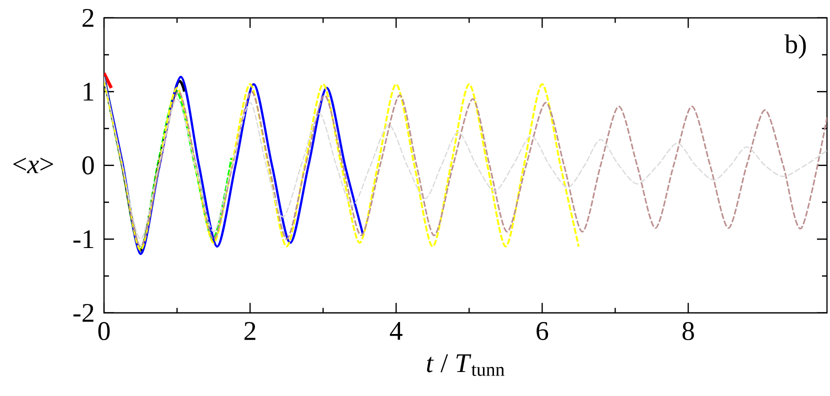  What do you see at coordinates (89, 91) in the screenshot?
I see `y-tick-label: 1` at bounding box center [89, 91].